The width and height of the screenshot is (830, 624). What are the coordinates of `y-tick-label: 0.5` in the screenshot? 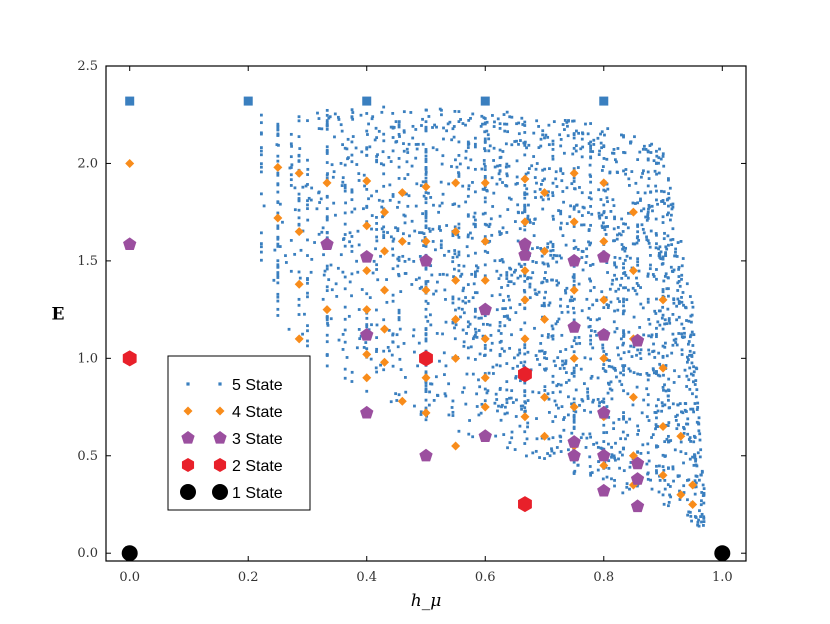 It's located at (87, 456).